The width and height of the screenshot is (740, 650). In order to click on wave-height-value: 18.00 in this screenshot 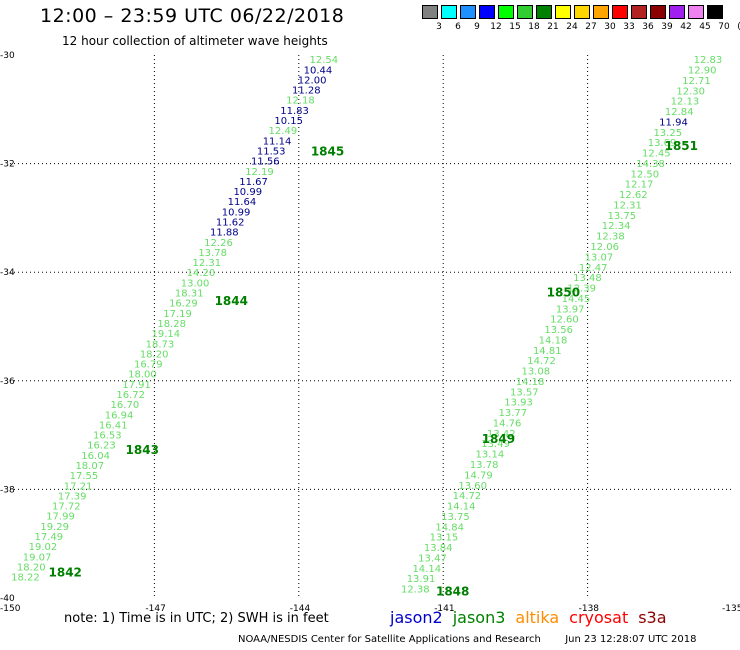, I will do `click(142, 375)`.